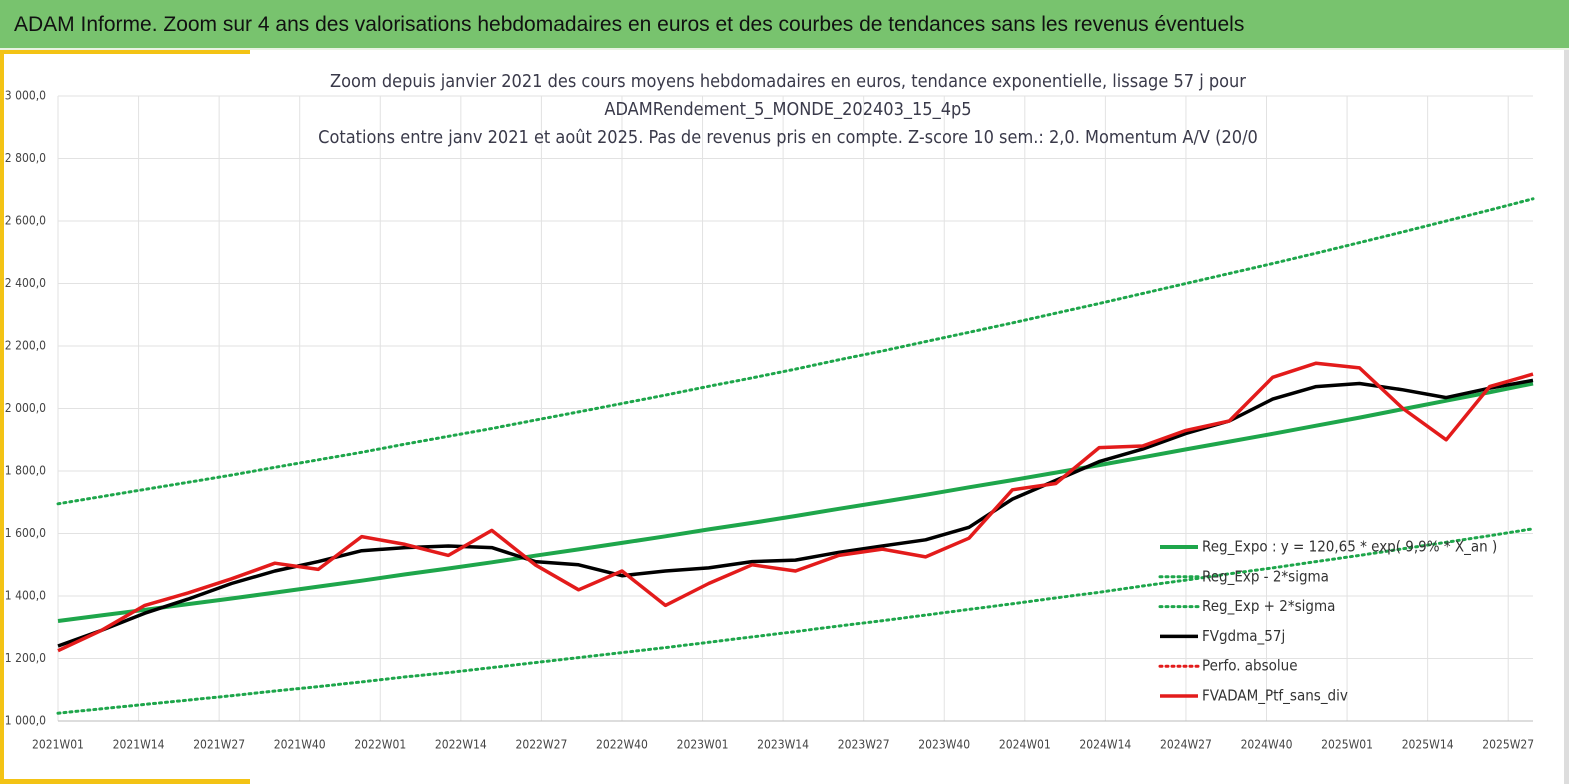 The height and width of the screenshot is (784, 1569). Describe the element at coordinates (1186, 745) in the screenshot. I see `x-tick-label: 2024W27` at that location.